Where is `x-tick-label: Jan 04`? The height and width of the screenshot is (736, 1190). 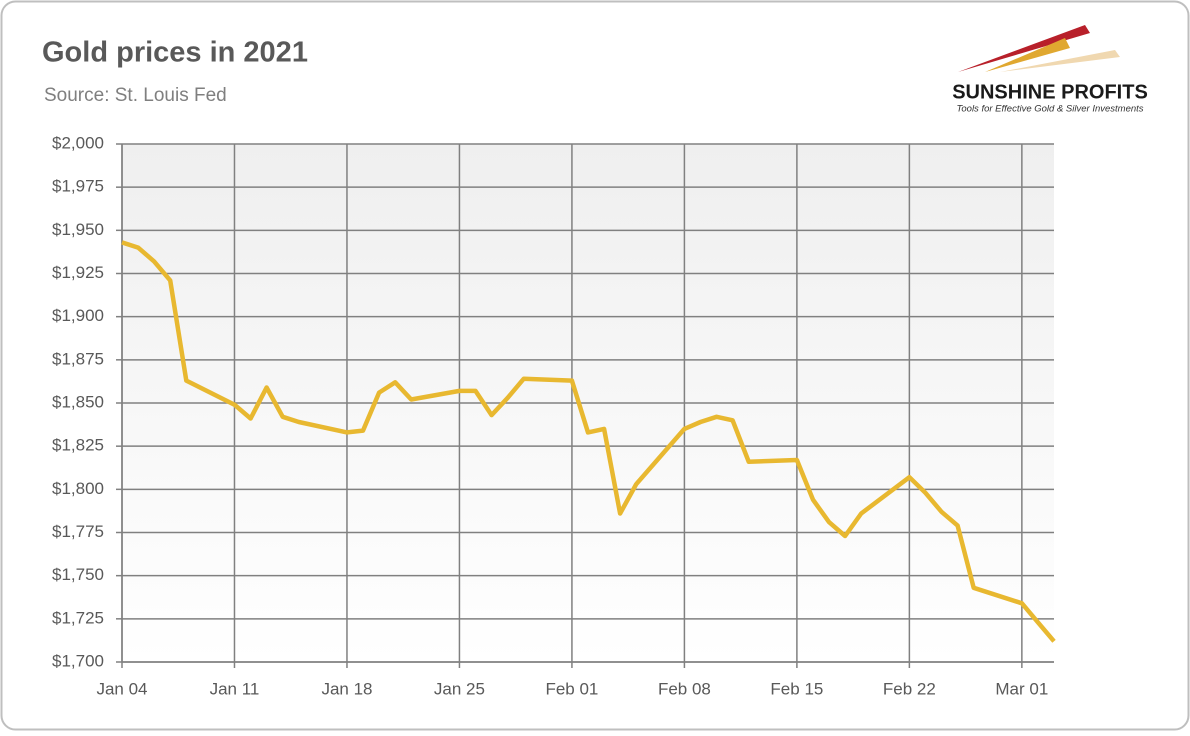 x-tick-label: Jan 04 is located at coordinates (121, 688).